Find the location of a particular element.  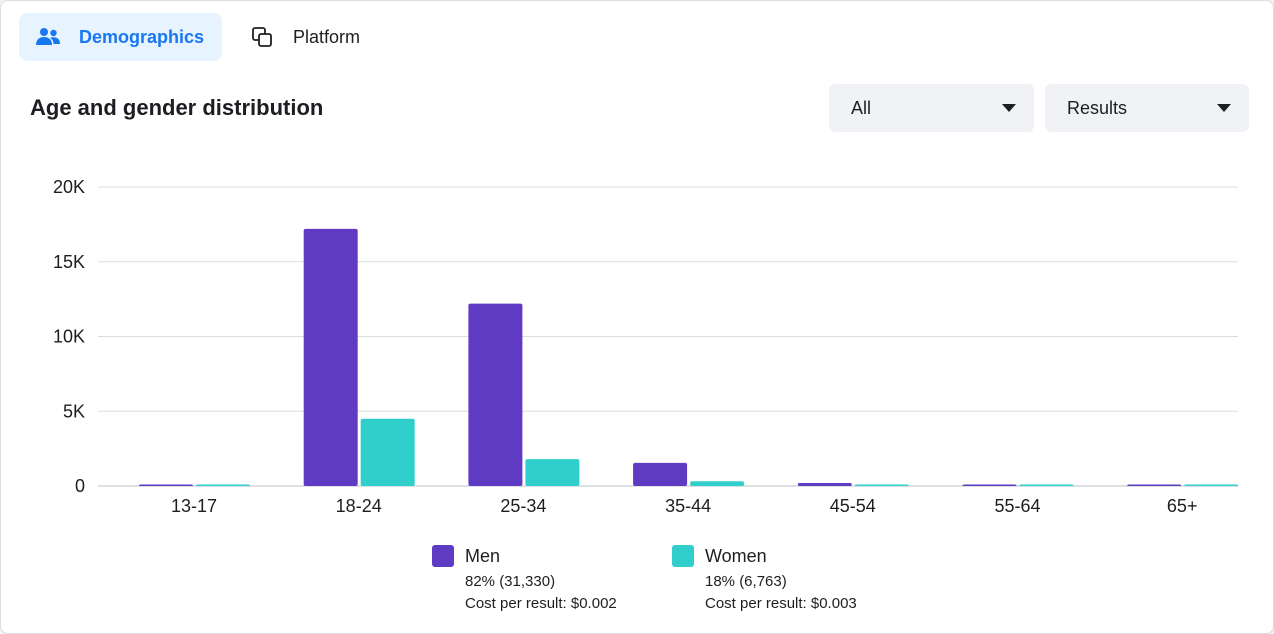

legend-cost-women: Cost per result: $0.003 is located at coordinates (781, 603).